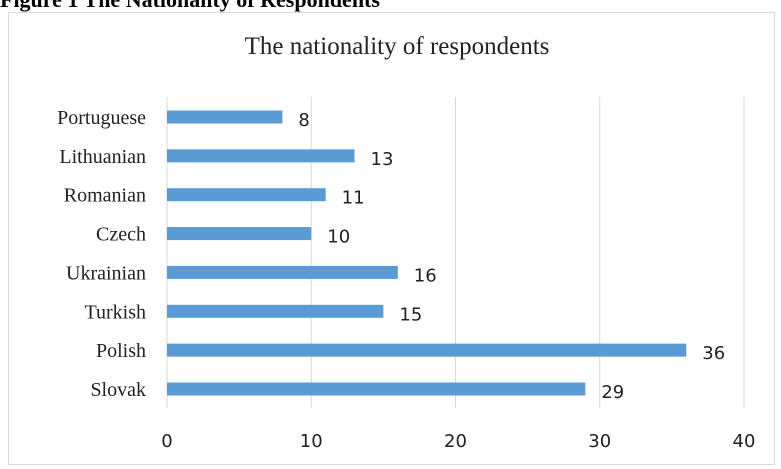 The height and width of the screenshot is (469, 781). I want to click on x-tick-labels: 0 10 20 30 40, so click(458, 441).